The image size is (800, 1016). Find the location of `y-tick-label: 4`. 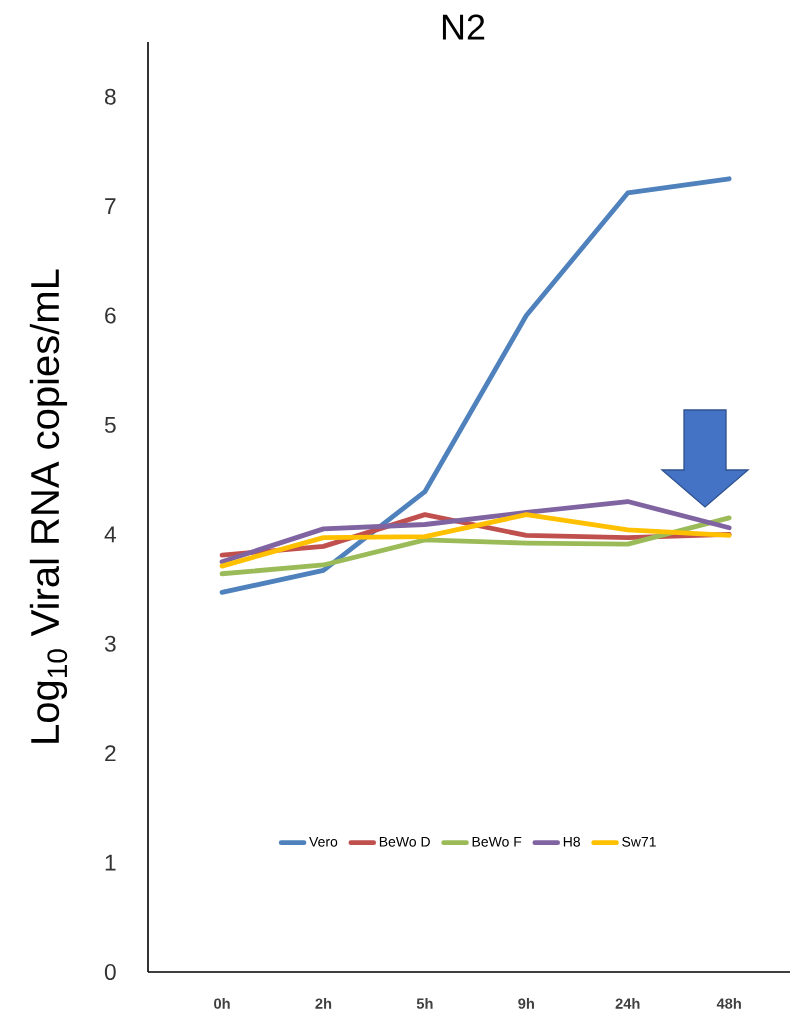

y-tick-label: 4 is located at coordinates (110, 534).